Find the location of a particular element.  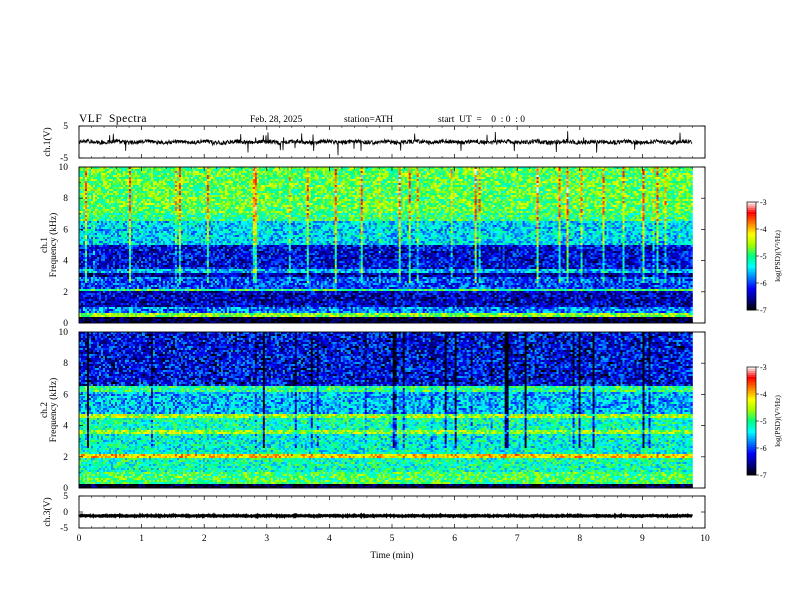

x-tick-label: 4 is located at coordinates (329, 539).